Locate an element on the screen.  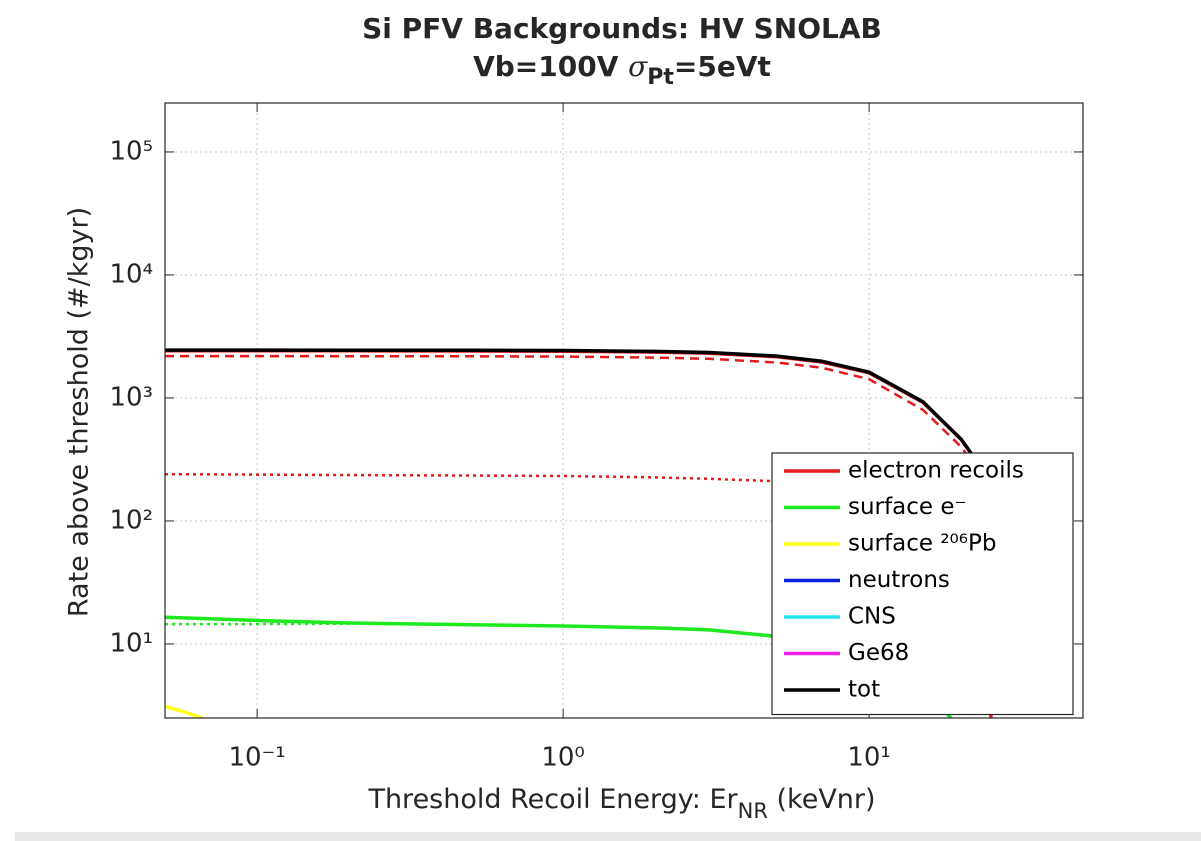
subtitle-part: Vb=100V is located at coordinates (550, 66).